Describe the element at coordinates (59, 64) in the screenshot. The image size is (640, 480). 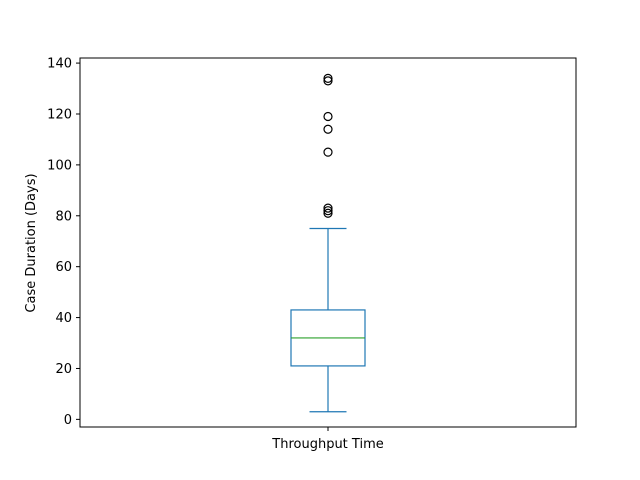
I see `y-tick-label: 140` at that location.